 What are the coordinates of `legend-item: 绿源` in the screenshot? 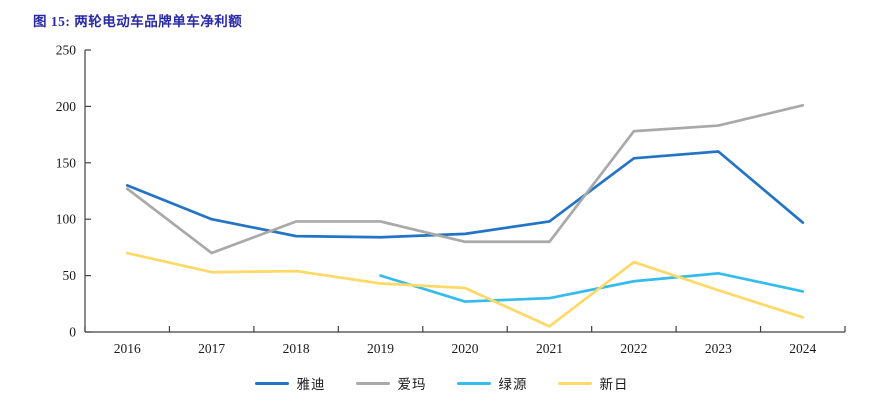 It's located at (492, 383).